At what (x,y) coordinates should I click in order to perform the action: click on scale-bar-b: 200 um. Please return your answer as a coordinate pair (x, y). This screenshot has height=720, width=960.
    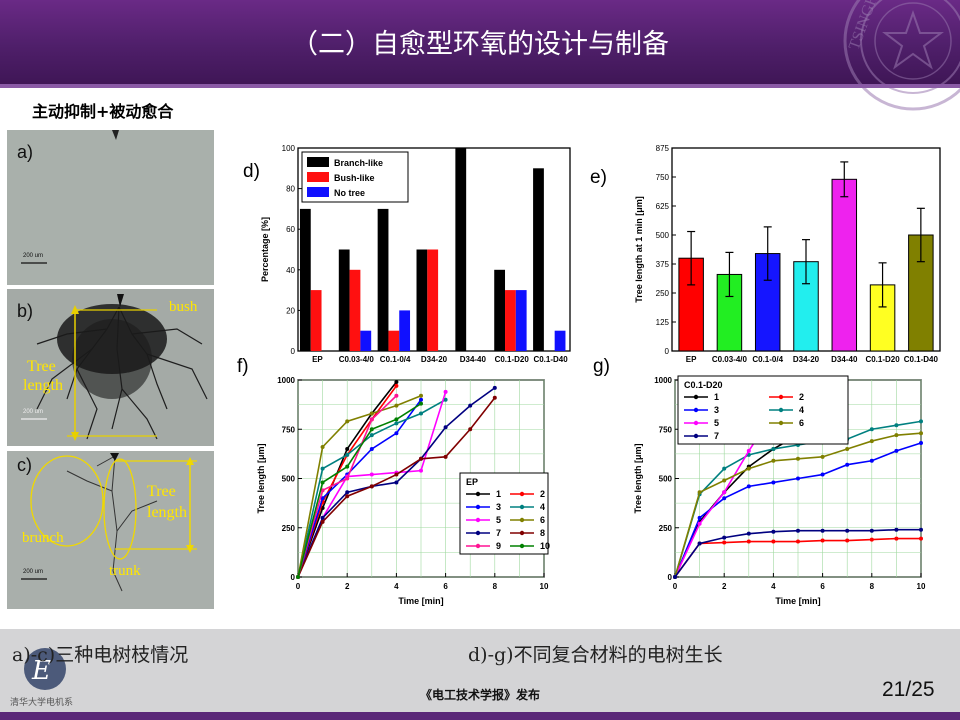
    Looking at the image, I should click on (33, 412).